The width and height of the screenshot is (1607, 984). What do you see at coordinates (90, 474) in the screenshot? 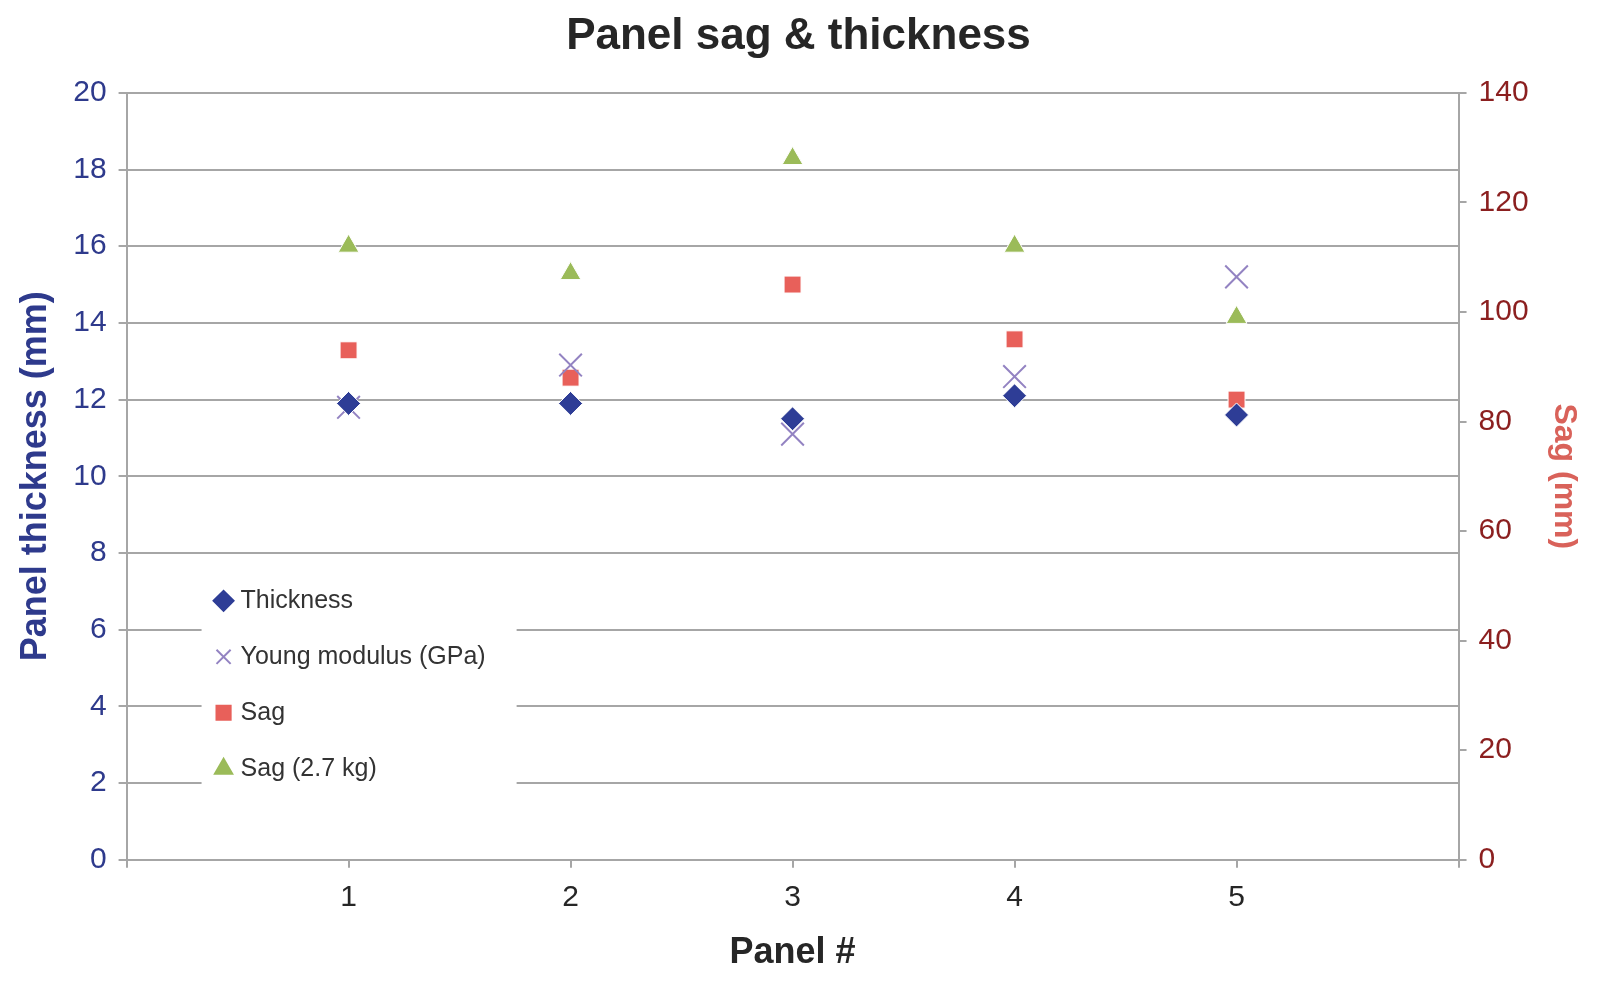
I see `y-tick-label: 10` at bounding box center [90, 474].